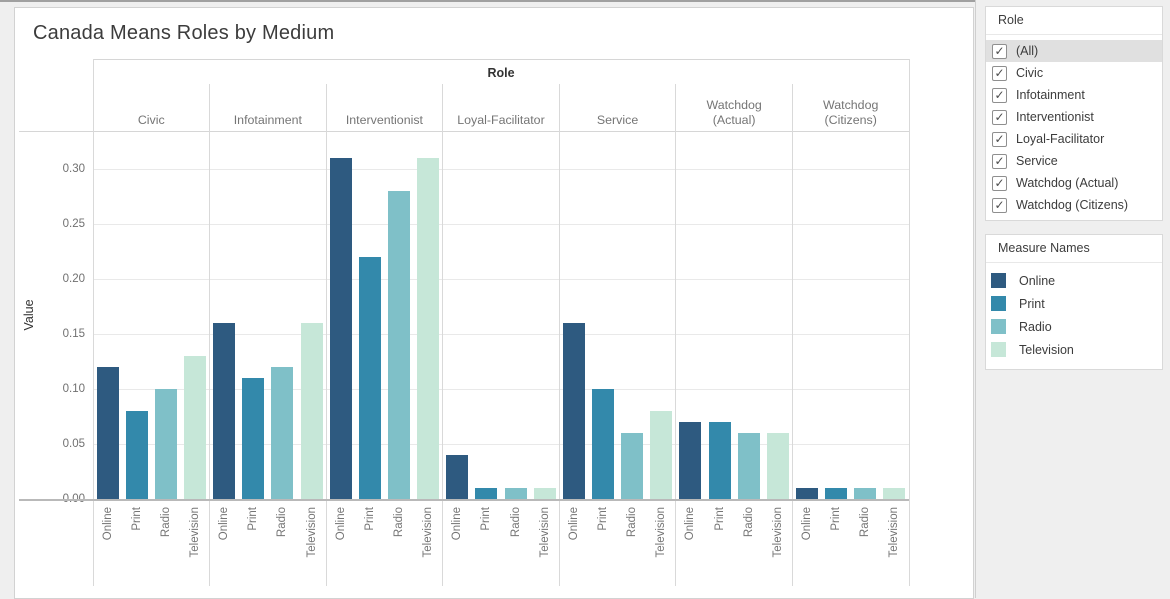 The width and height of the screenshot is (1170, 599). Describe the element at coordinates (253, 519) in the screenshot. I see `x-tick-infotainment-print: Print` at that location.